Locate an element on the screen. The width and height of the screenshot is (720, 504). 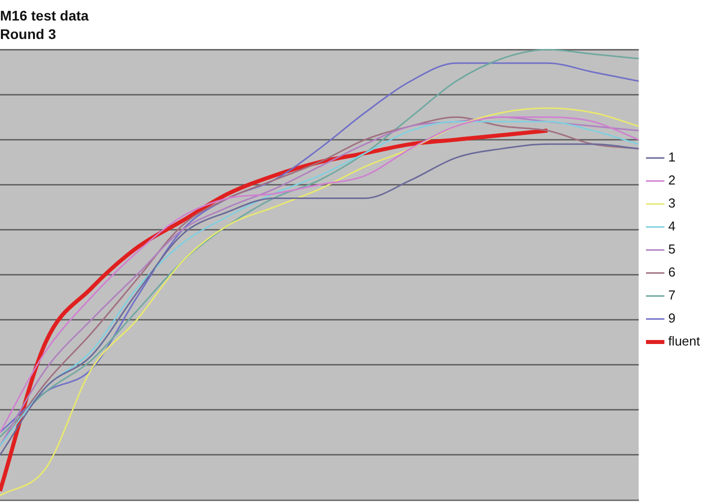
legend-label: 5 is located at coordinates (672, 249).